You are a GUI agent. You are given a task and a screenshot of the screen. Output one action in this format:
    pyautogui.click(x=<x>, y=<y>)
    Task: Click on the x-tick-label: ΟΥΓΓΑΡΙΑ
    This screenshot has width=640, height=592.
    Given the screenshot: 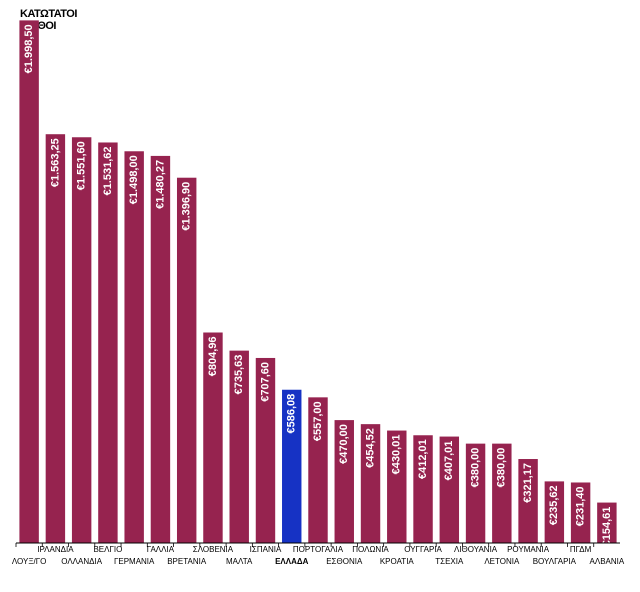 What is the action you would take?
    pyautogui.click(x=423, y=549)
    